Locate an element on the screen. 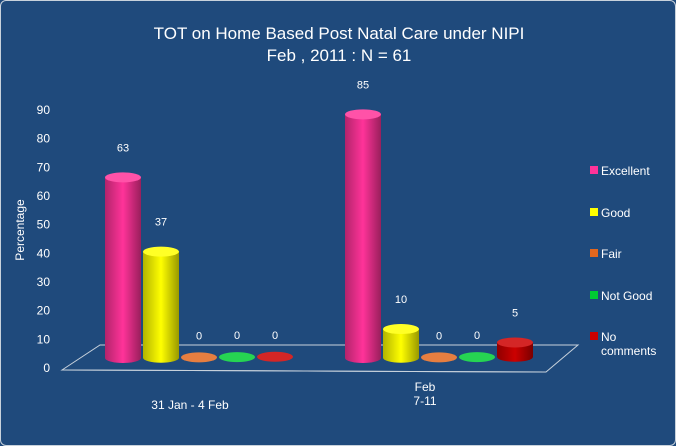 Image resolution: width=676 pixels, height=446 pixels. legend-label: comments is located at coordinates (628, 351).